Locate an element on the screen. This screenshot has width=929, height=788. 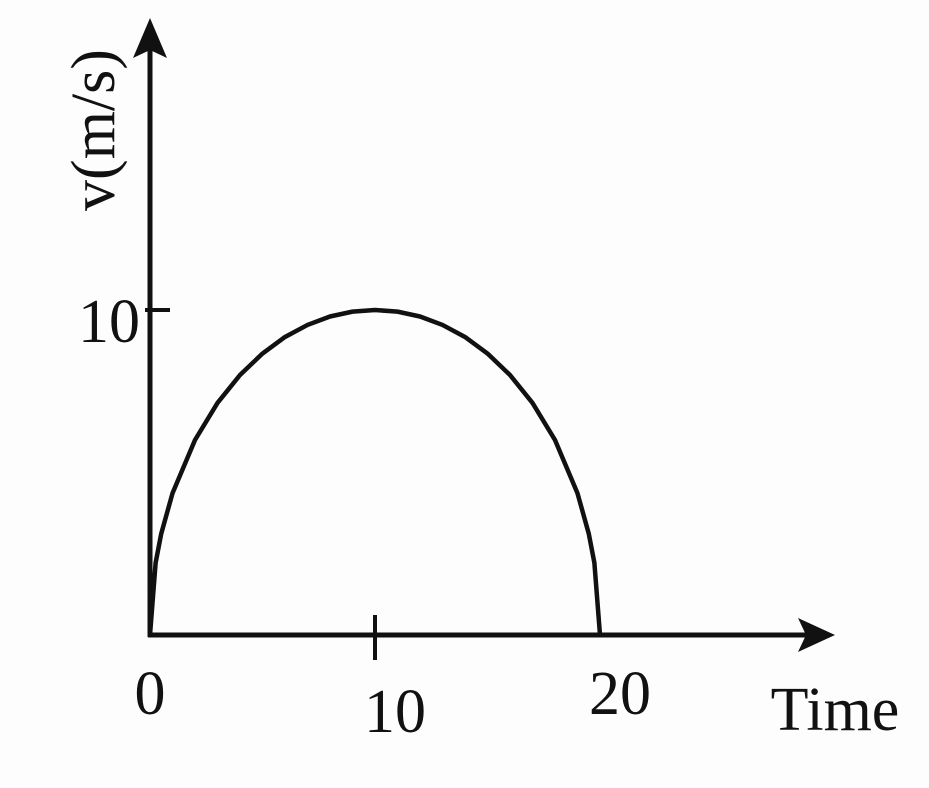
y-tick-label: 10 is located at coordinates (109, 322).